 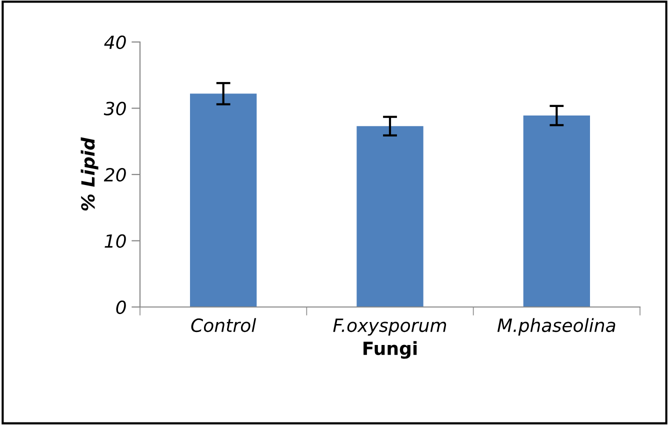 I want to click on y-tick-label: 30, so click(x=115, y=109).